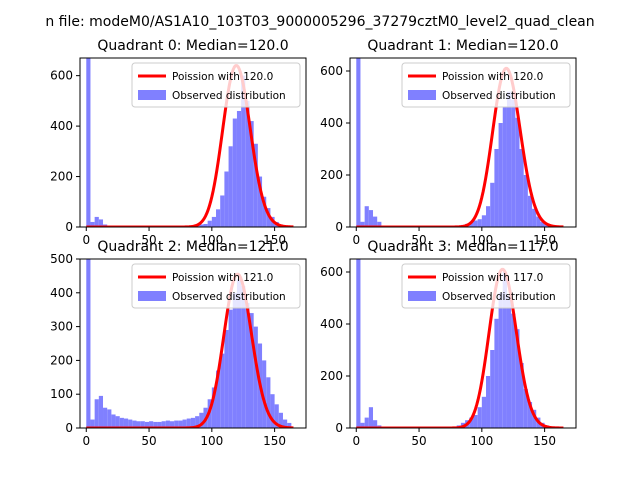 The image size is (640, 480). What do you see at coordinates (331, 123) in the screenshot?
I see `y-tick-label: 400` at bounding box center [331, 123].